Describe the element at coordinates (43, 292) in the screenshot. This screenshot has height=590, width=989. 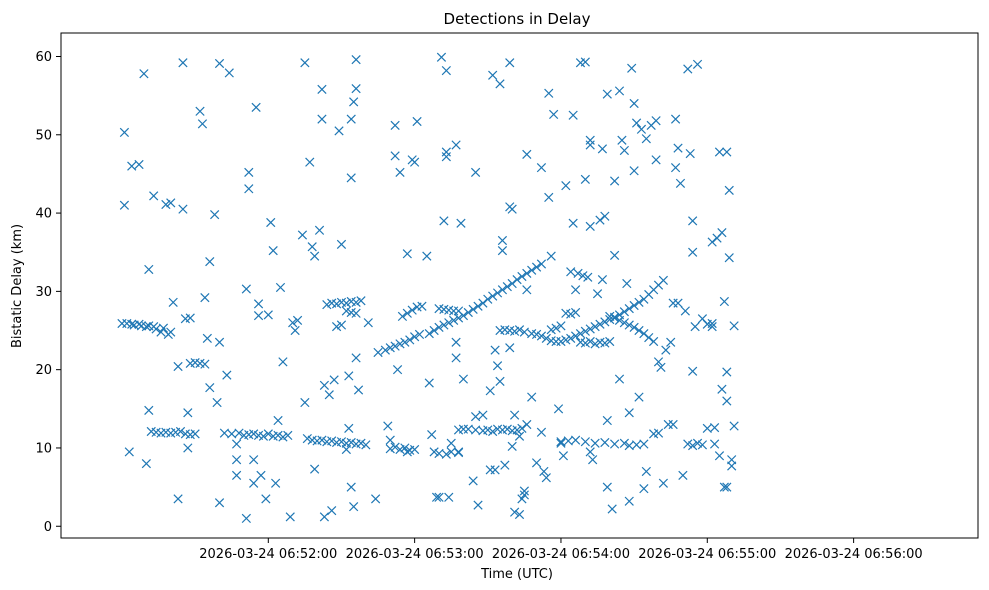
I see `y-tick-label: 30` at that location.